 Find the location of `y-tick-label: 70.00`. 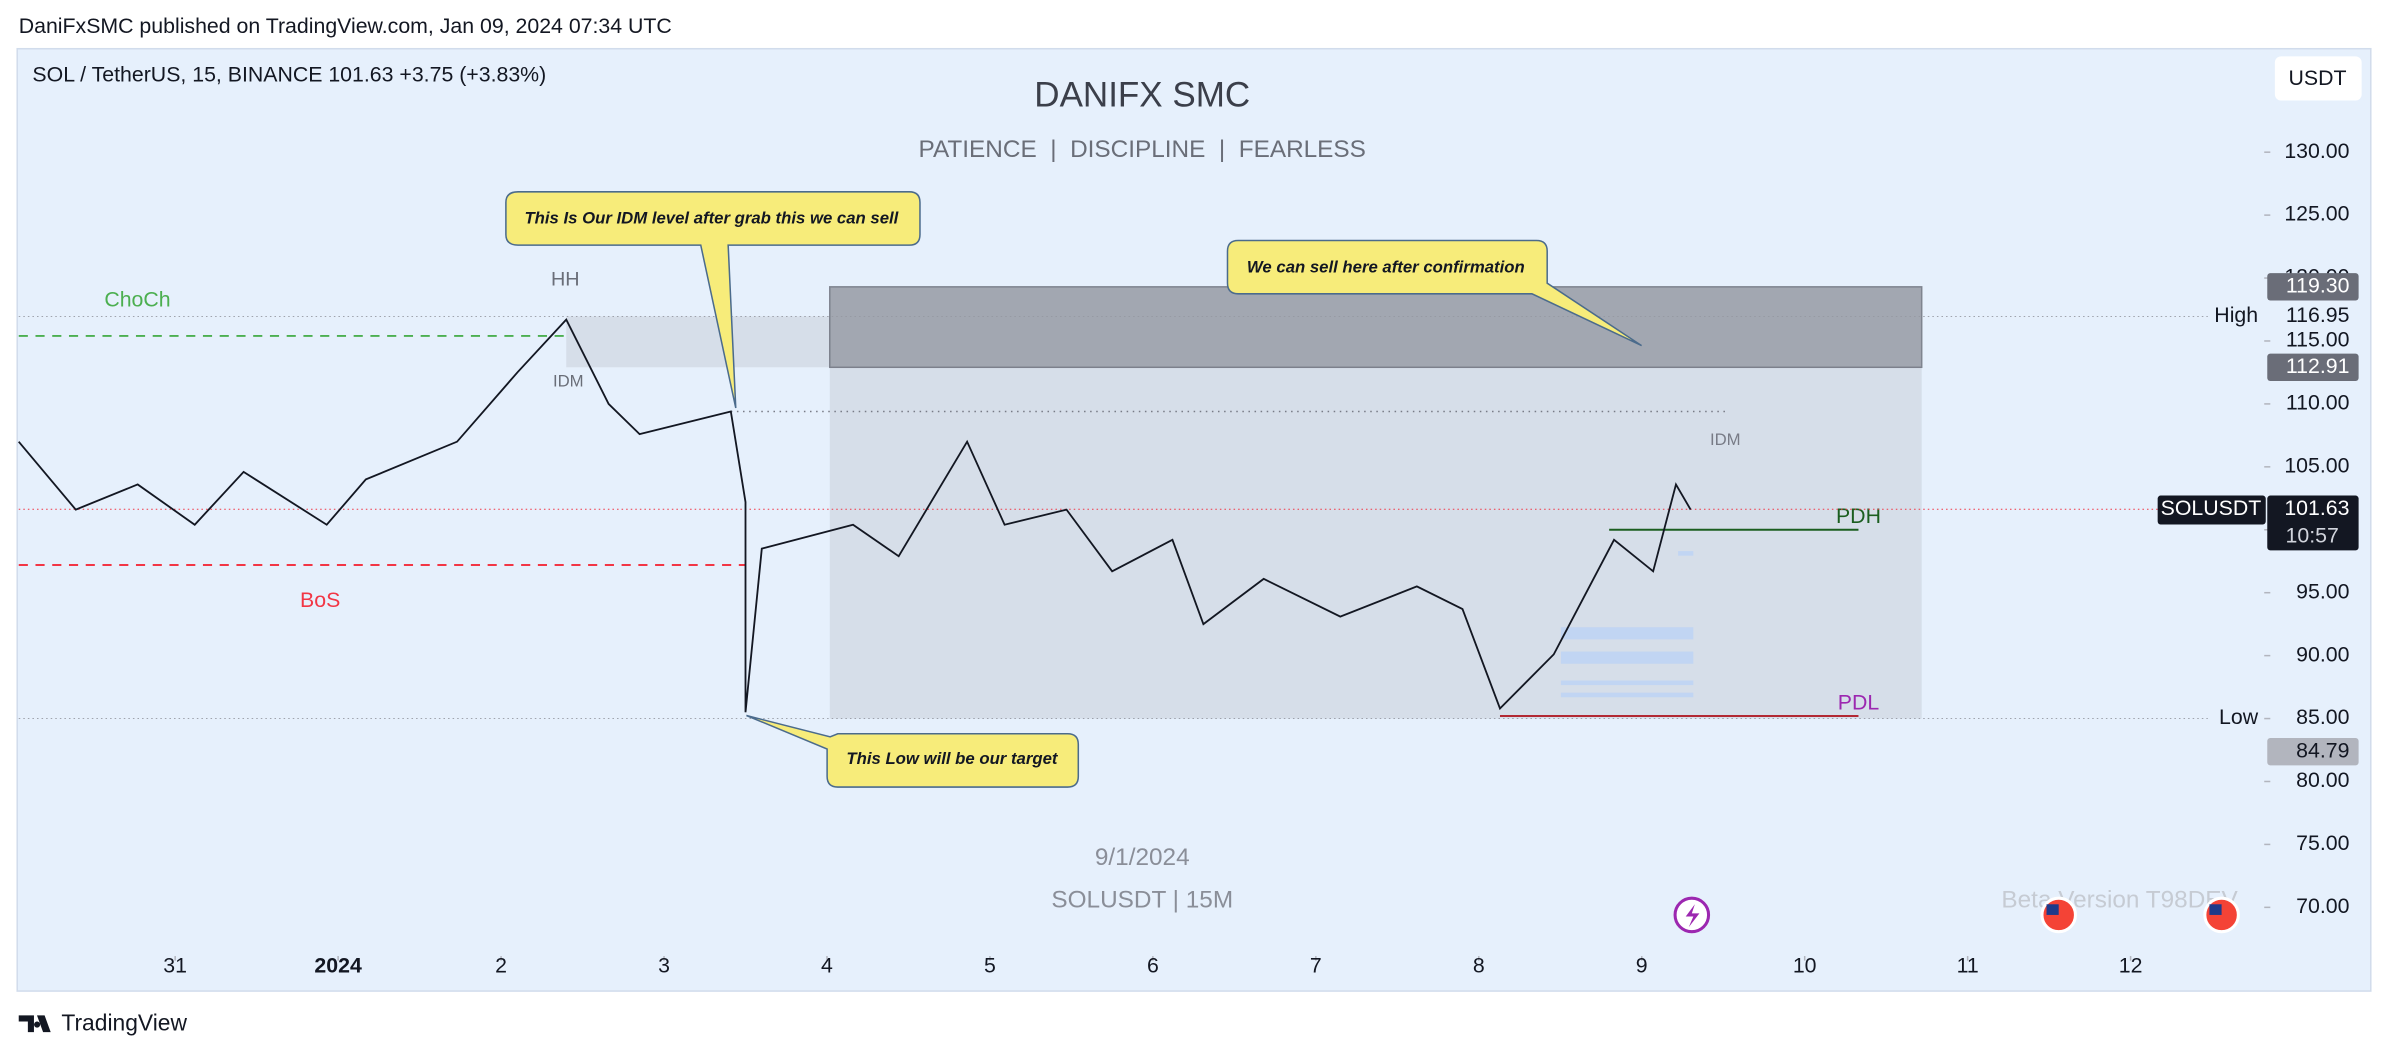

y-tick-label: 70.00 is located at coordinates (2322, 906).